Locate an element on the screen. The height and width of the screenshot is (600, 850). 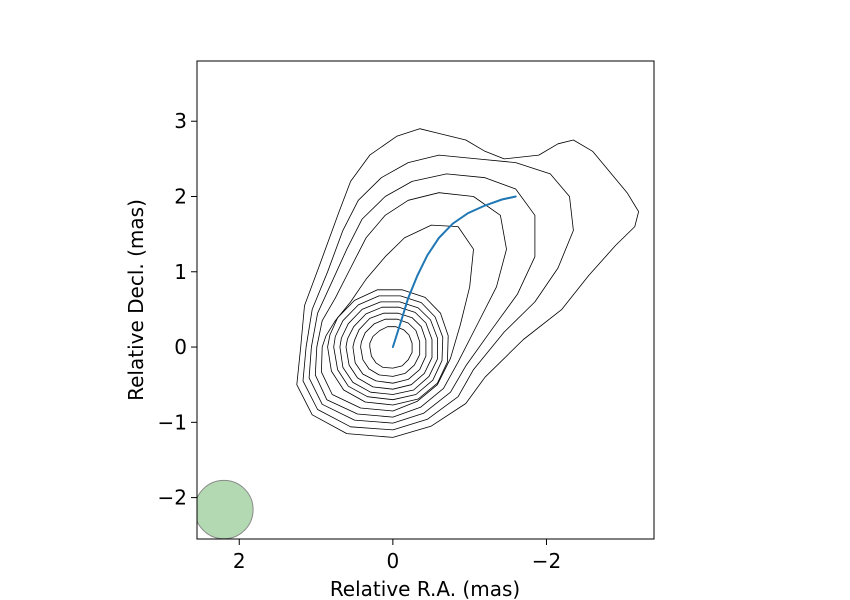
y-tick-label: −2 is located at coordinates (172, 498).